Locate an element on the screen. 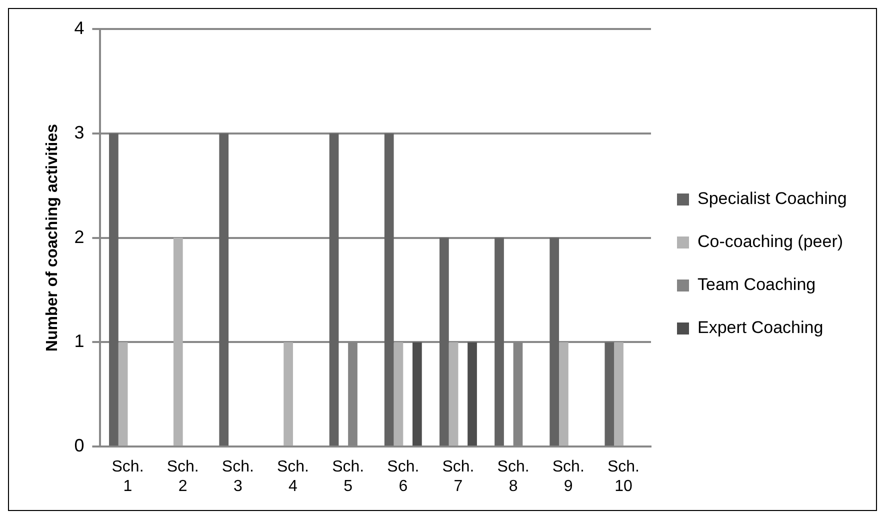  x-tick-label: Sch. 10 is located at coordinates (623, 476).